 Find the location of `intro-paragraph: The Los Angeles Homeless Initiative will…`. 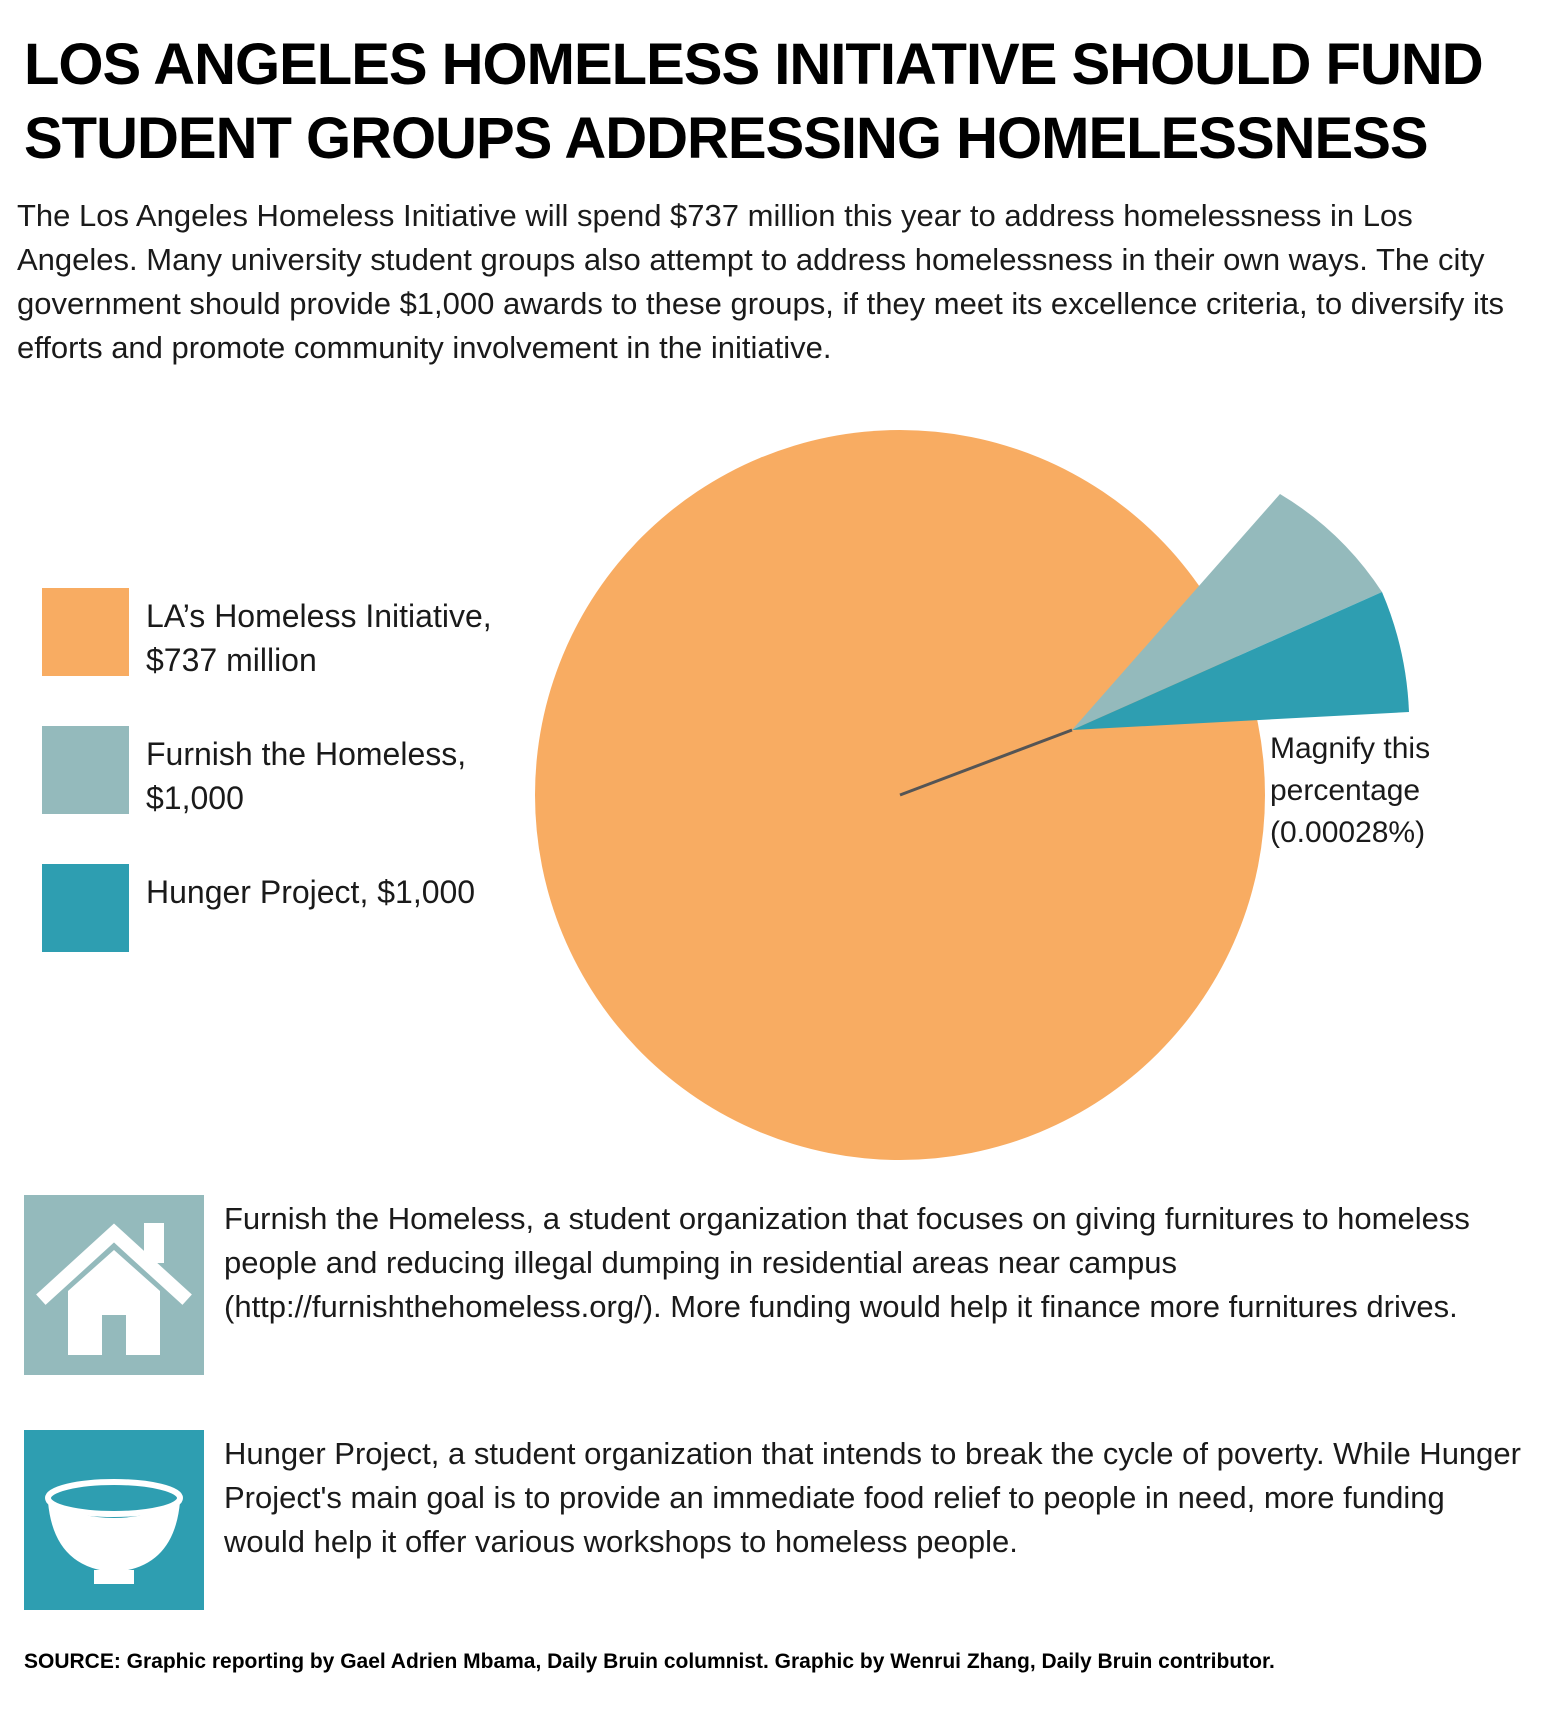

intro-paragraph: The Los Angeles Homeless Initiative will… is located at coordinates (761, 281).